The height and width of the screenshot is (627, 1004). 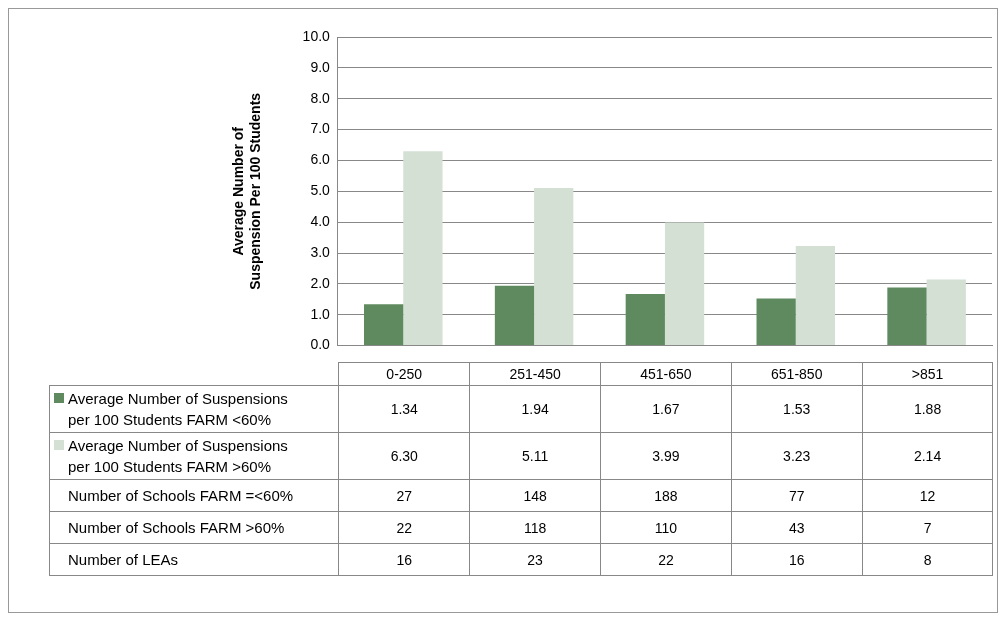 What do you see at coordinates (320, 344) in the screenshot?
I see `y-tick-label: 0.0` at bounding box center [320, 344].